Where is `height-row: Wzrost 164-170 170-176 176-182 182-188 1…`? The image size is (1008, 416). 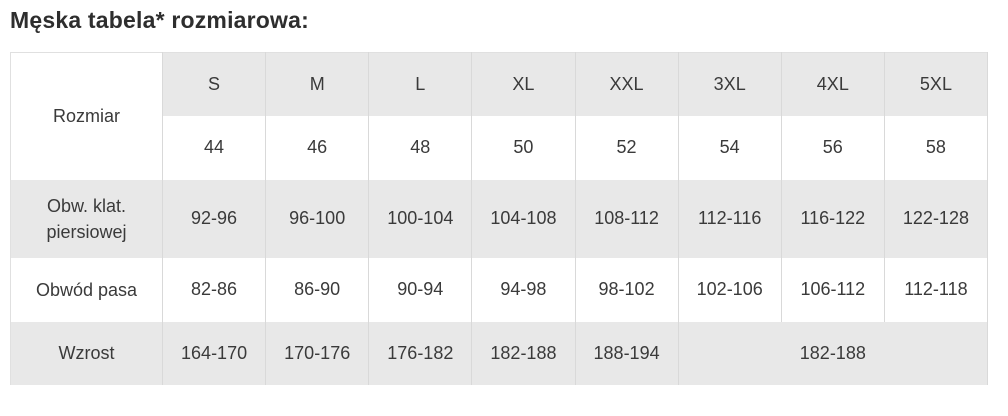
height-row: Wzrost 164-170 170-176 176-182 182-188 1… is located at coordinates (499, 353).